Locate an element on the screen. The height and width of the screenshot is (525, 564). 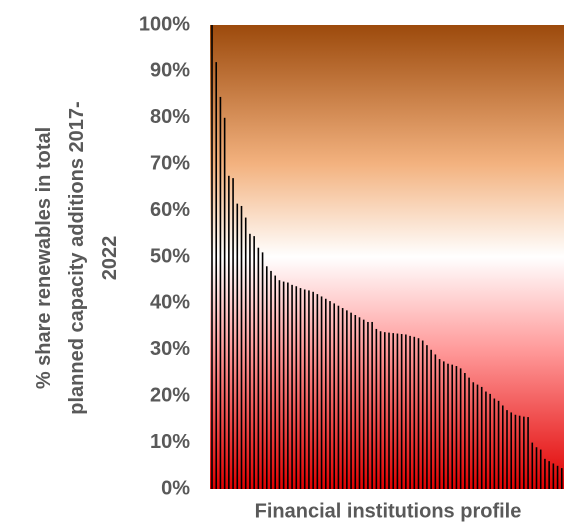
y-tick-label: 100% is located at coordinates (164, 24).